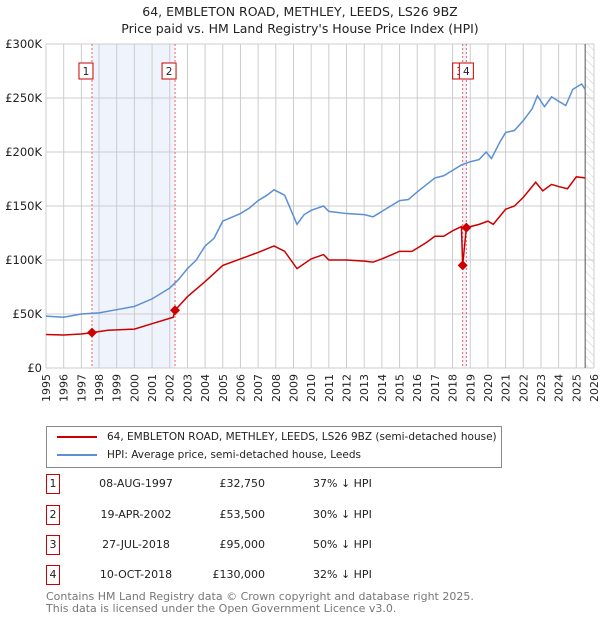  I want to click on x-tick-label: 2025, so click(576, 388).